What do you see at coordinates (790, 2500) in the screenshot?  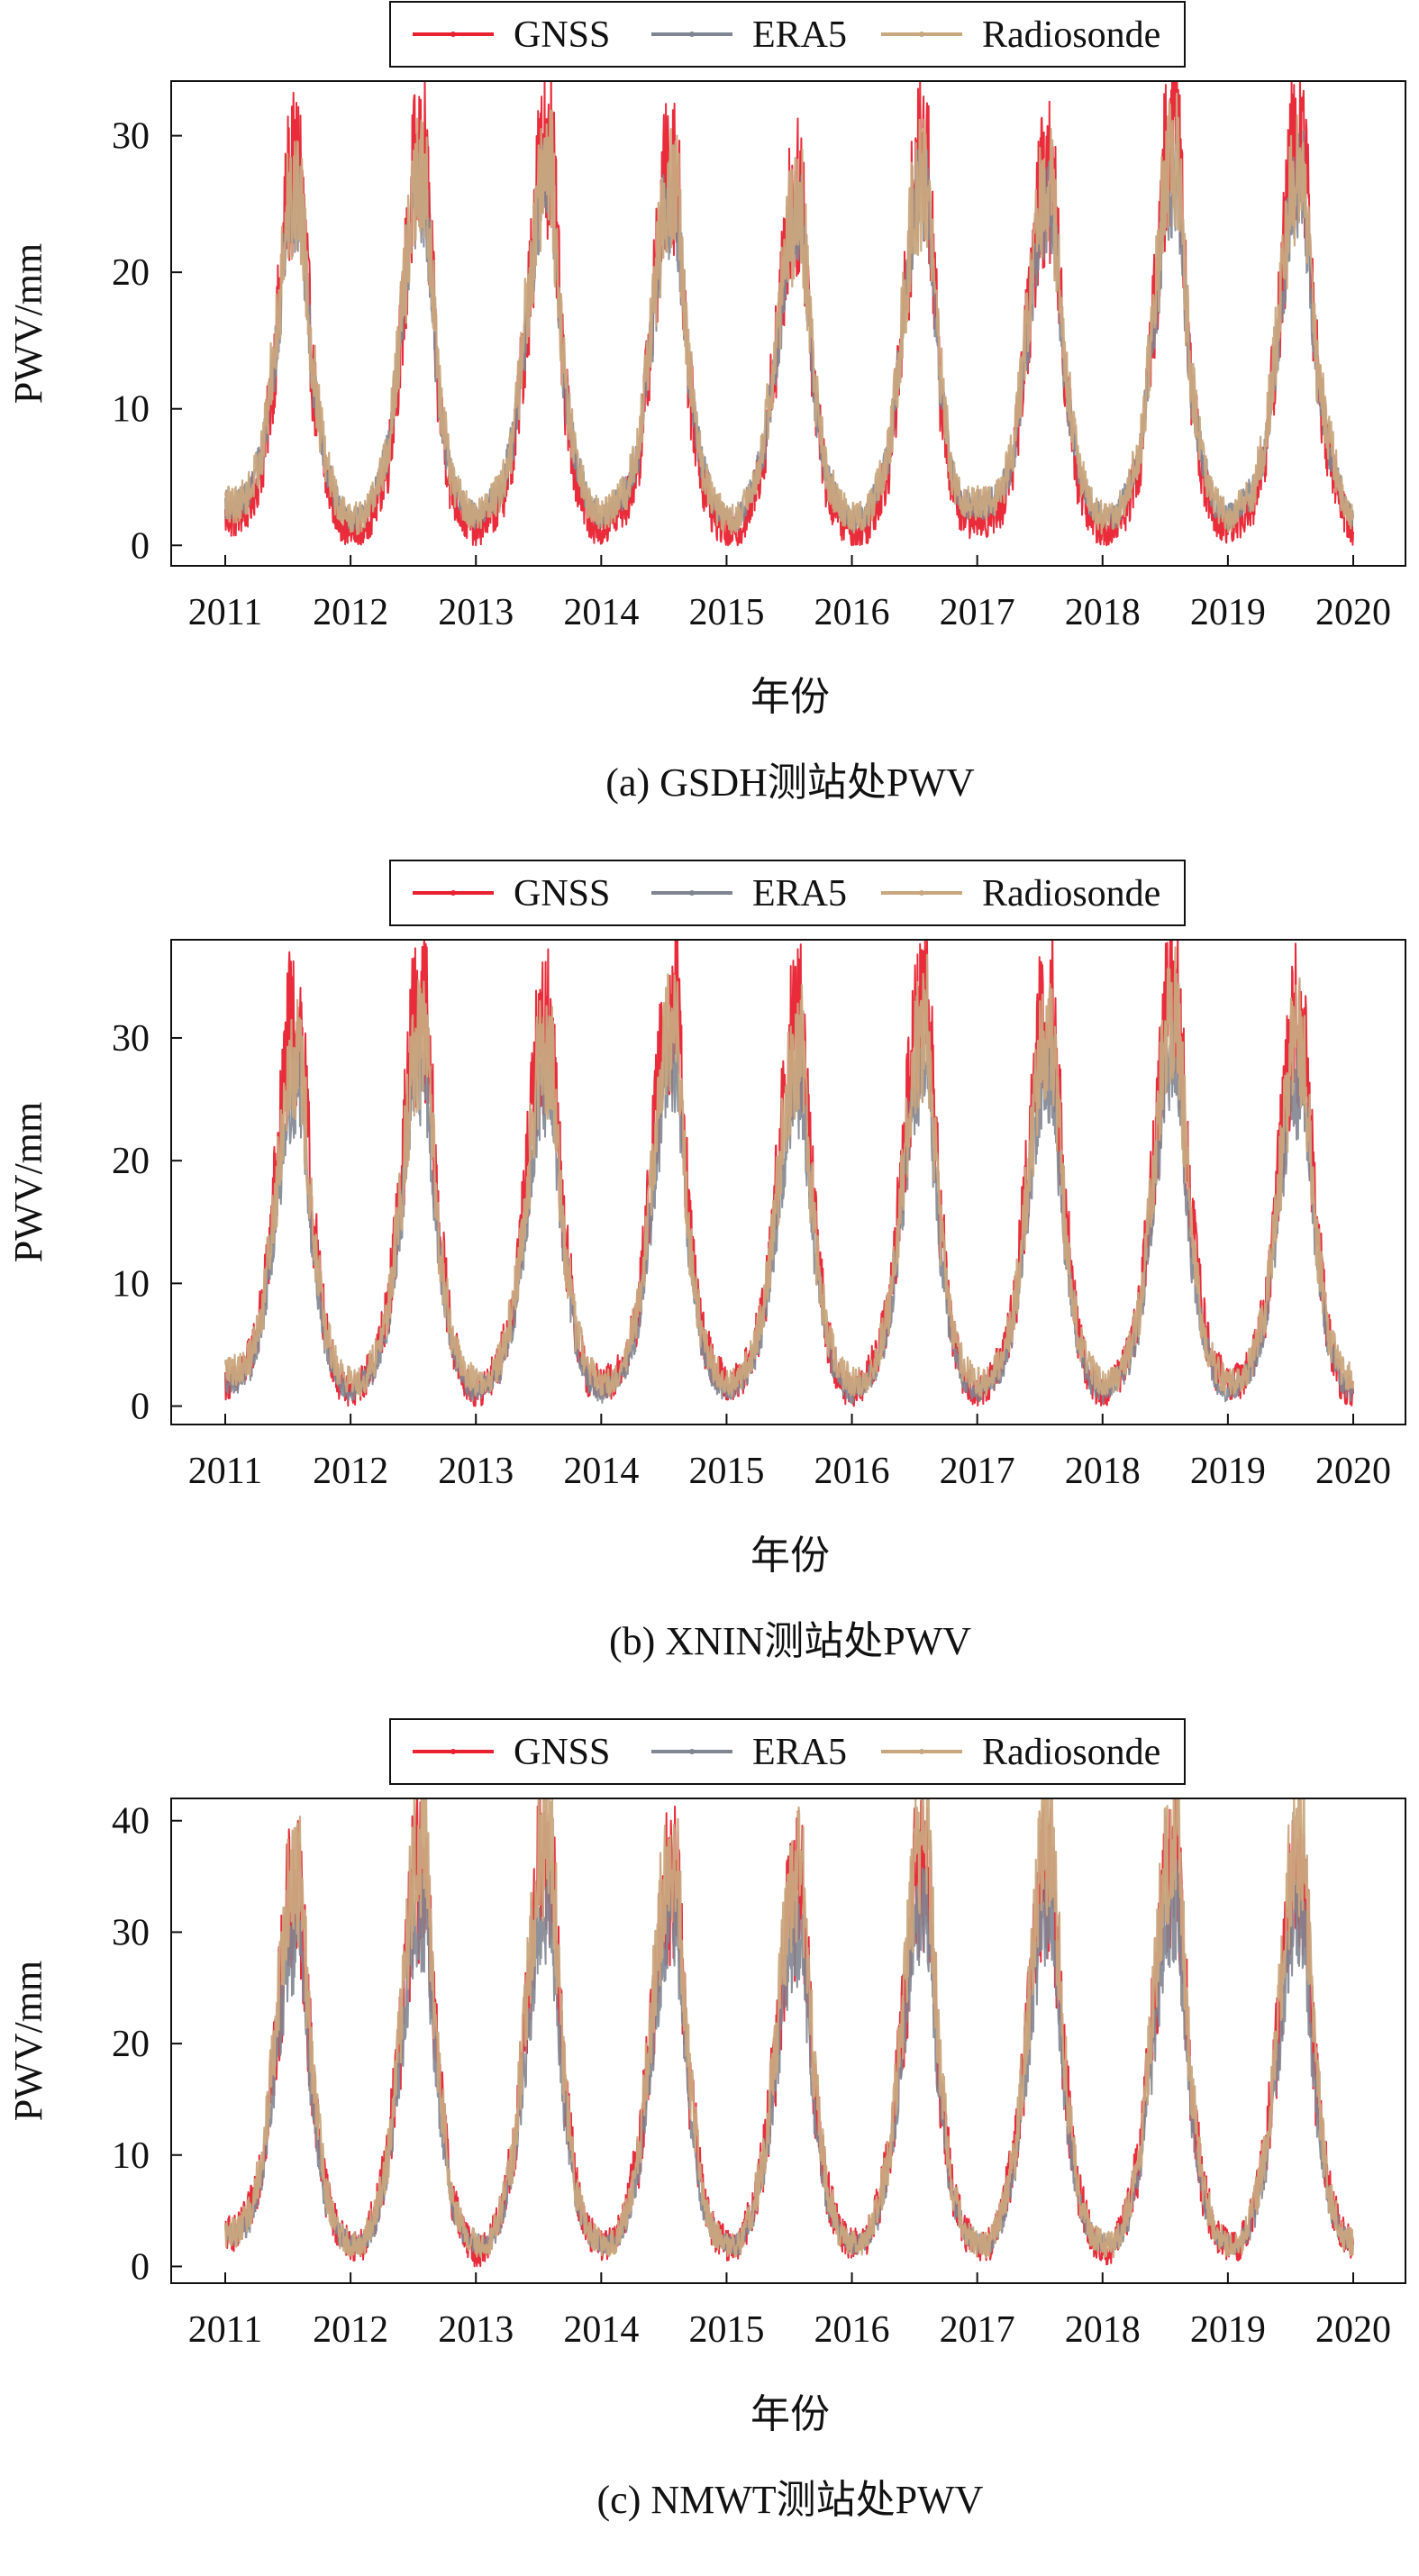 I see `panel-caption: (c) NMWT测站处PWV` at bounding box center [790, 2500].